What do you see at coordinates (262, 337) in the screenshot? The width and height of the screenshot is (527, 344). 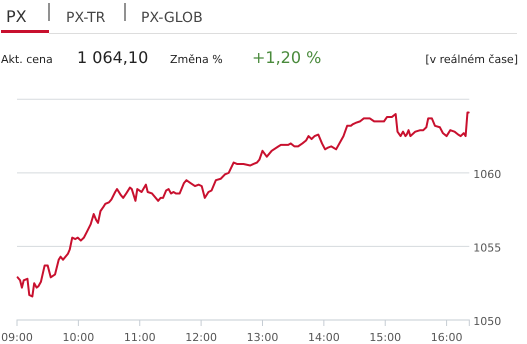 I see `x-tick-label: 13:00` at bounding box center [262, 337].